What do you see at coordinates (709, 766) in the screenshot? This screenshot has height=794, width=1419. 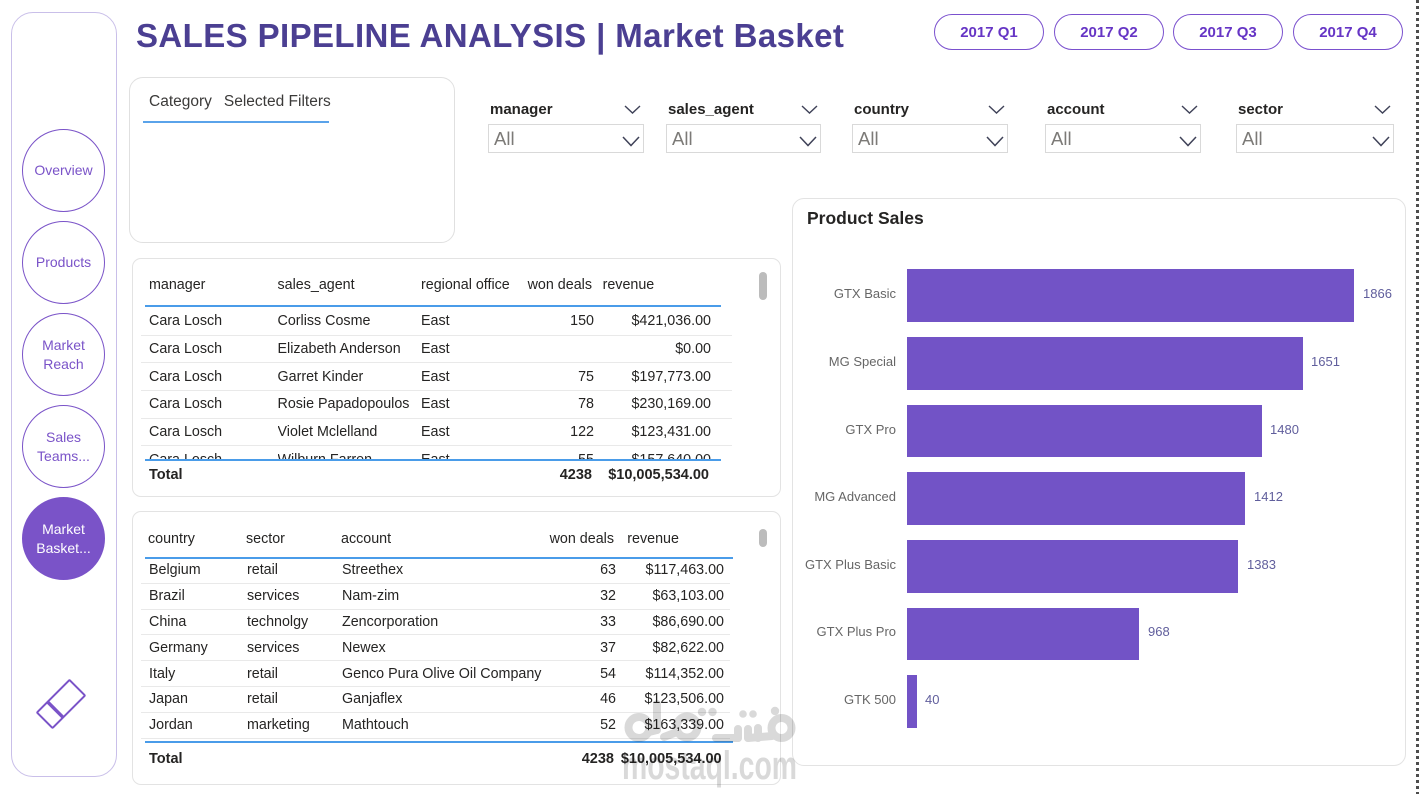 I see `svg-text: mostaql.com` at bounding box center [709, 766].